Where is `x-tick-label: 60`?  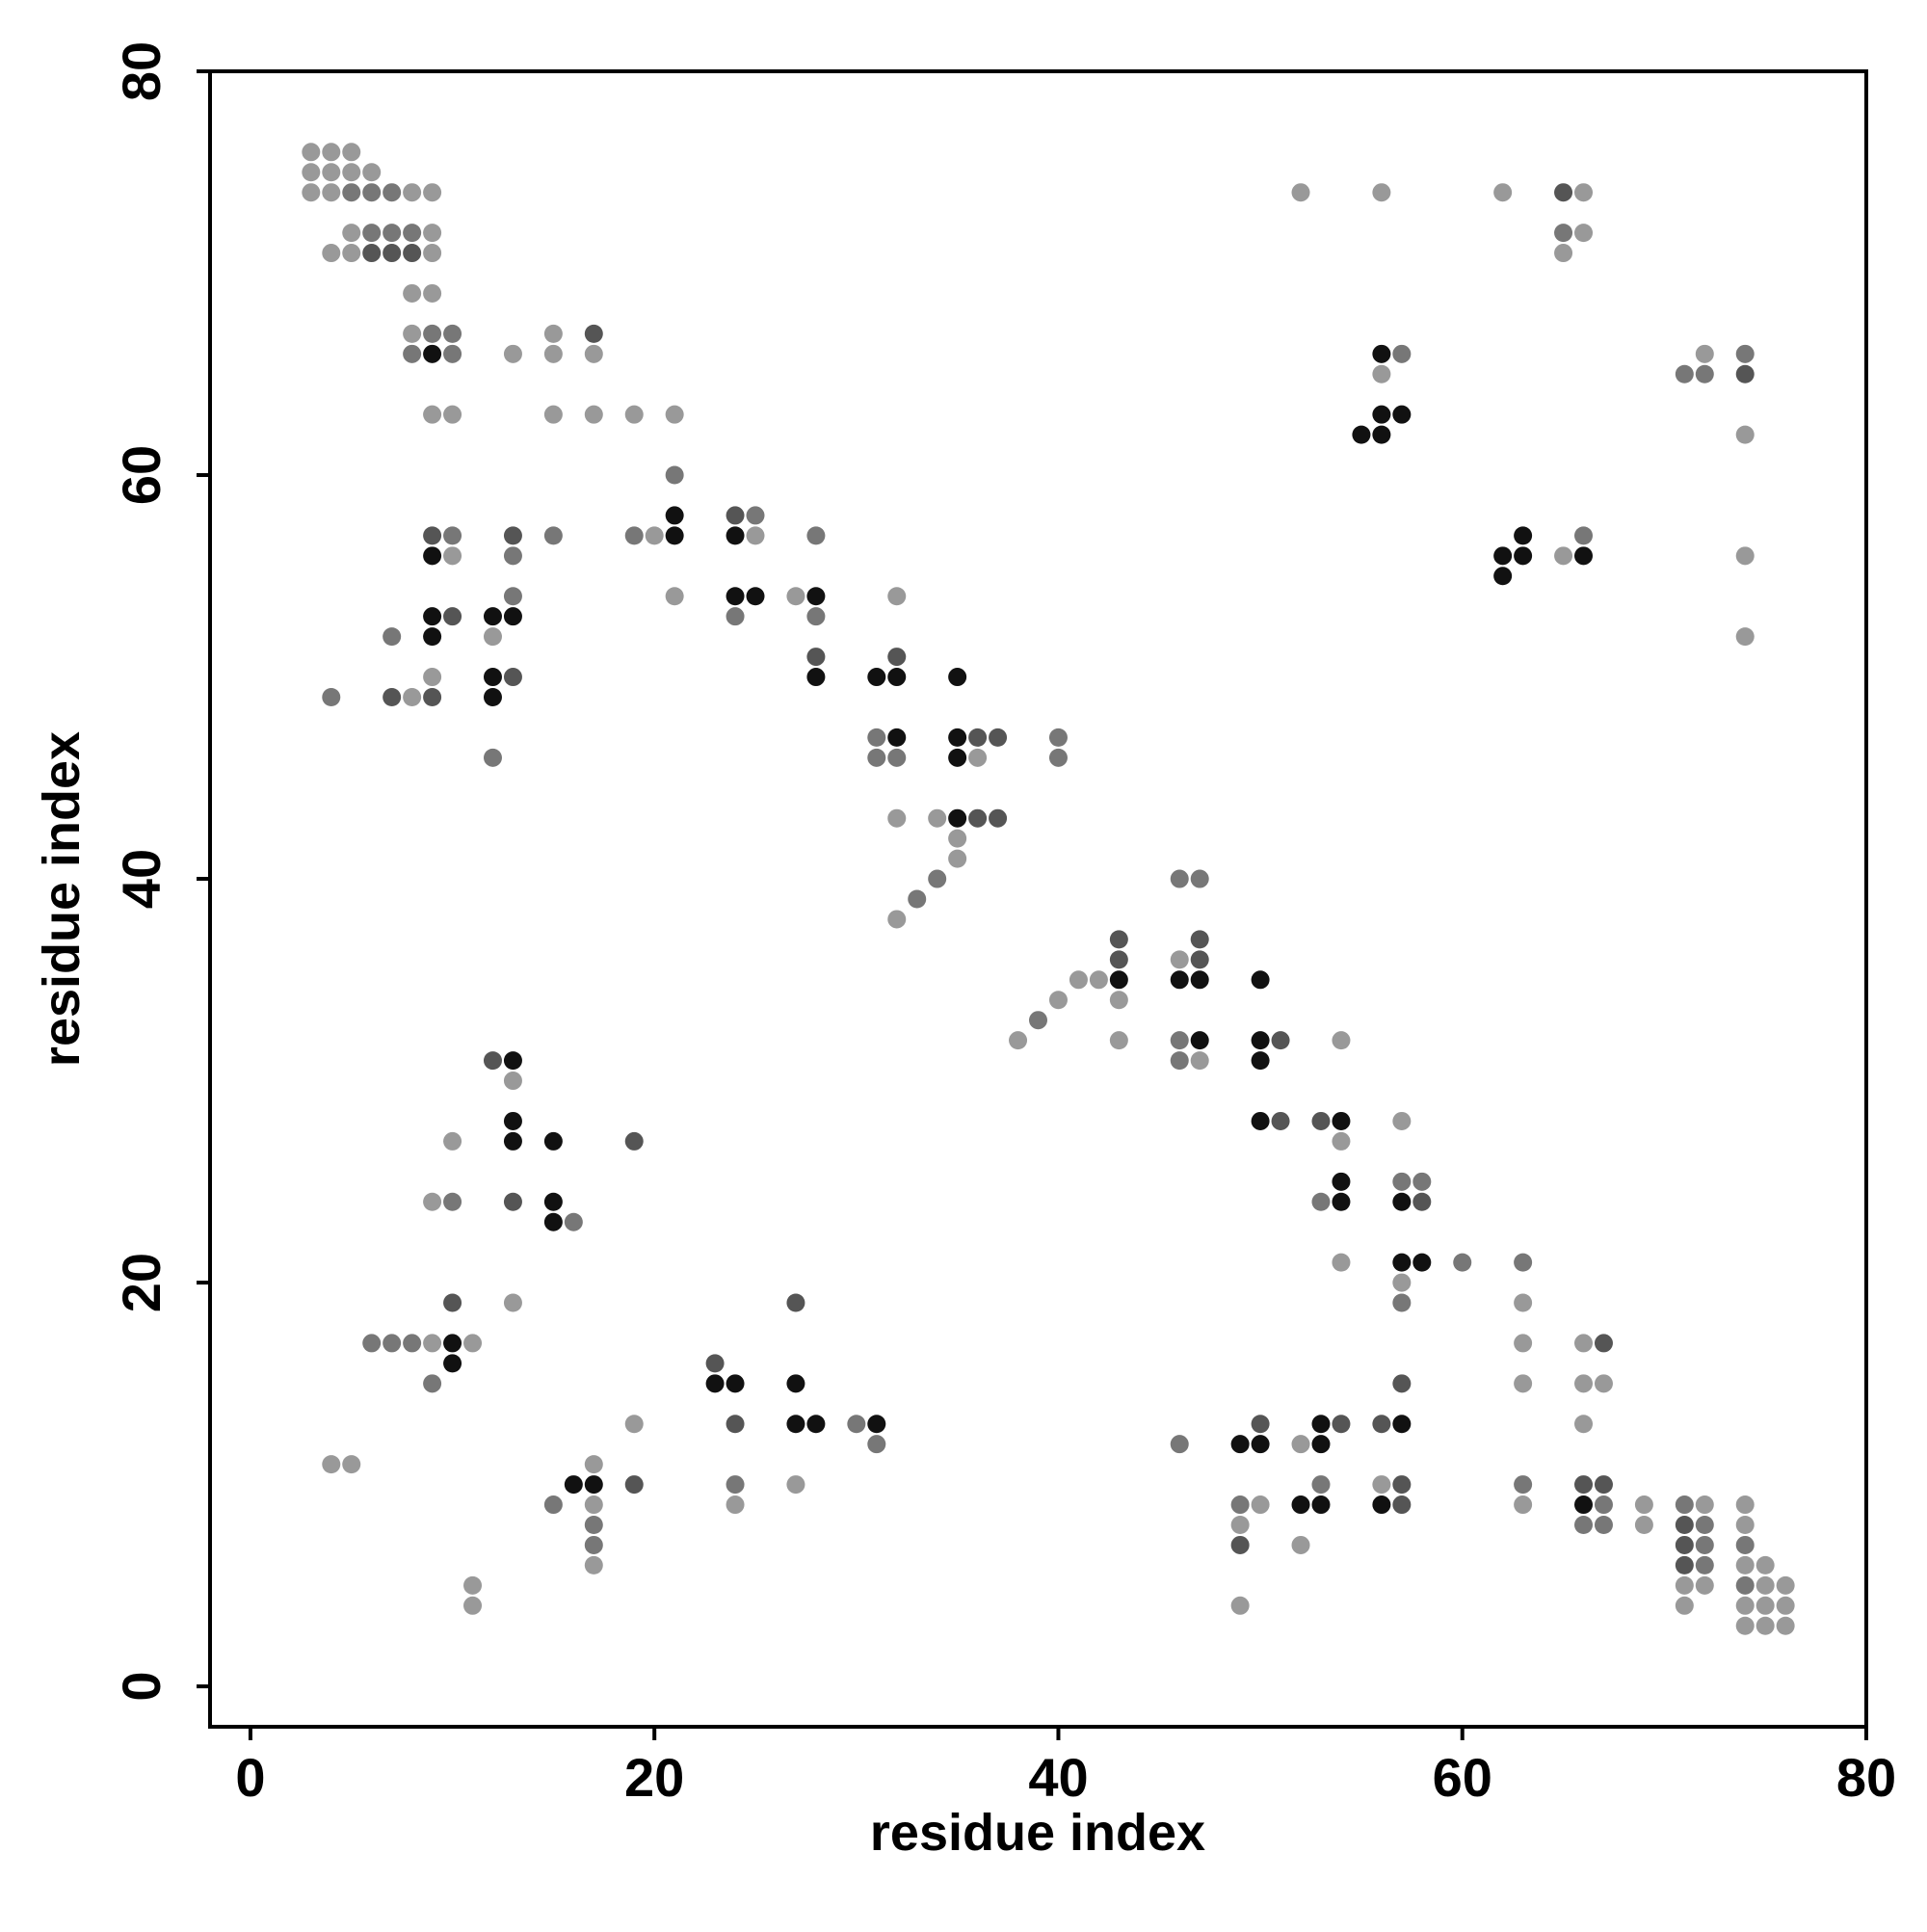
x-tick-label: 60 is located at coordinates (1462, 1777).